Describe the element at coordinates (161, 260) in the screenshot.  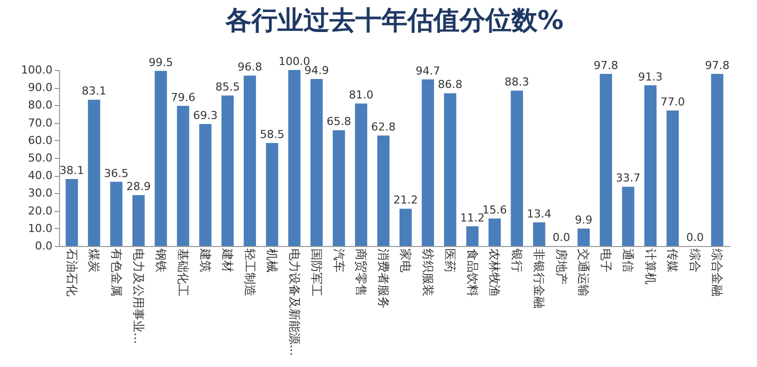
I see `x-tick-label: 钢铁` at that location.